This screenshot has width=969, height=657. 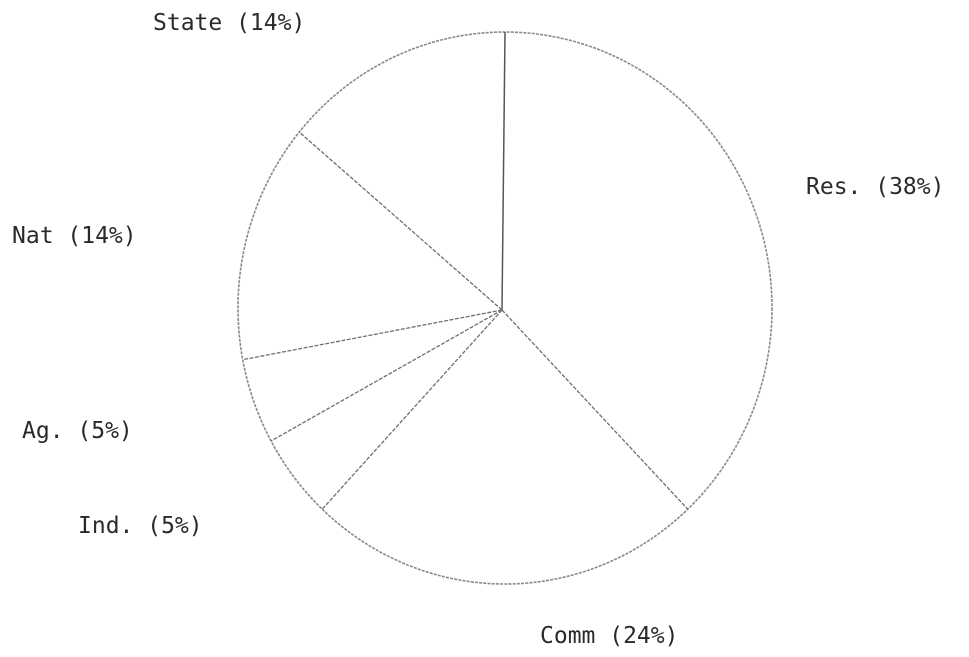 What do you see at coordinates (140, 526) in the screenshot?
I see `slice-label-ind: Ind. (5%)` at bounding box center [140, 526].